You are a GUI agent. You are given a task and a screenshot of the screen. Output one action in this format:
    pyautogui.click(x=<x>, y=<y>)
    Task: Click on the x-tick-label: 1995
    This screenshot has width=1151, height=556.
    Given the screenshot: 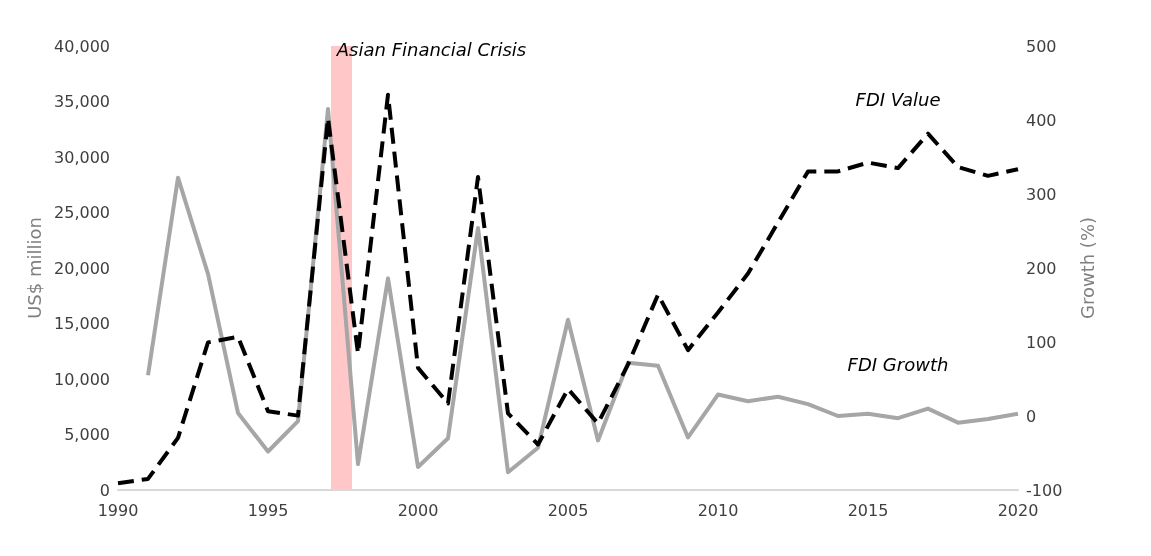 What is the action you would take?
    pyautogui.click(x=268, y=510)
    